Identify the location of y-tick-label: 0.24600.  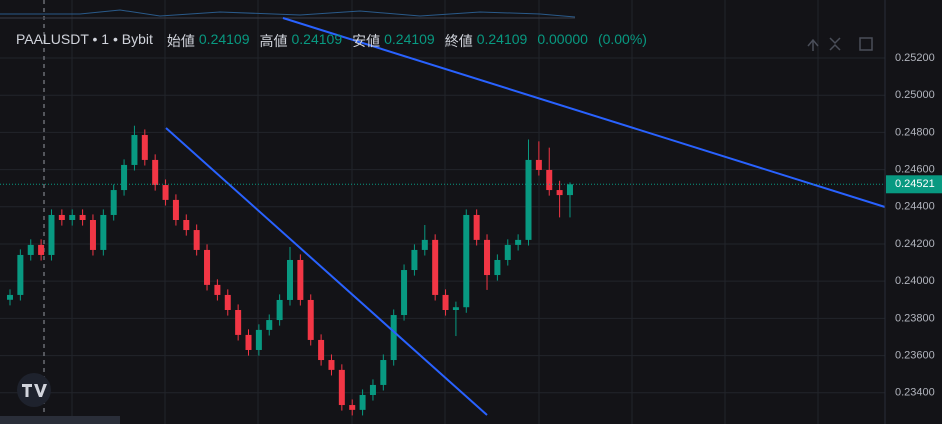
(915, 170).